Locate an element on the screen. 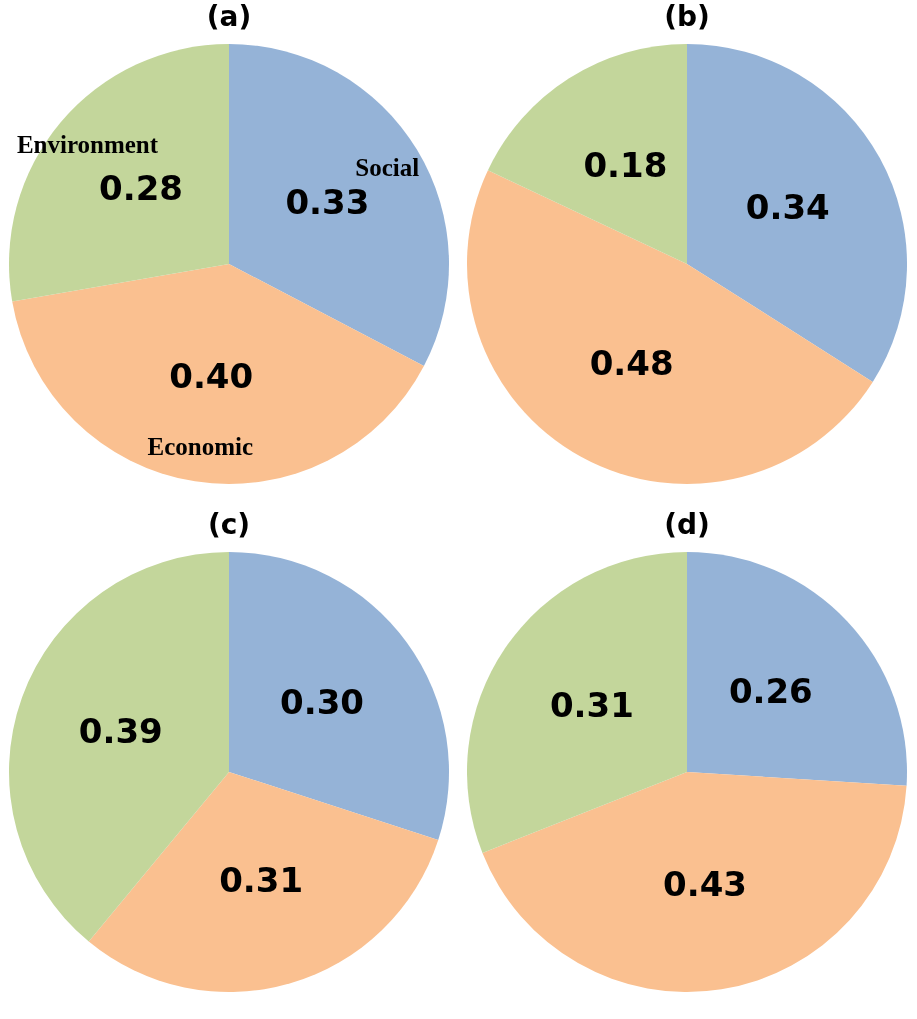  data-label: 0.30 is located at coordinates (322, 702).